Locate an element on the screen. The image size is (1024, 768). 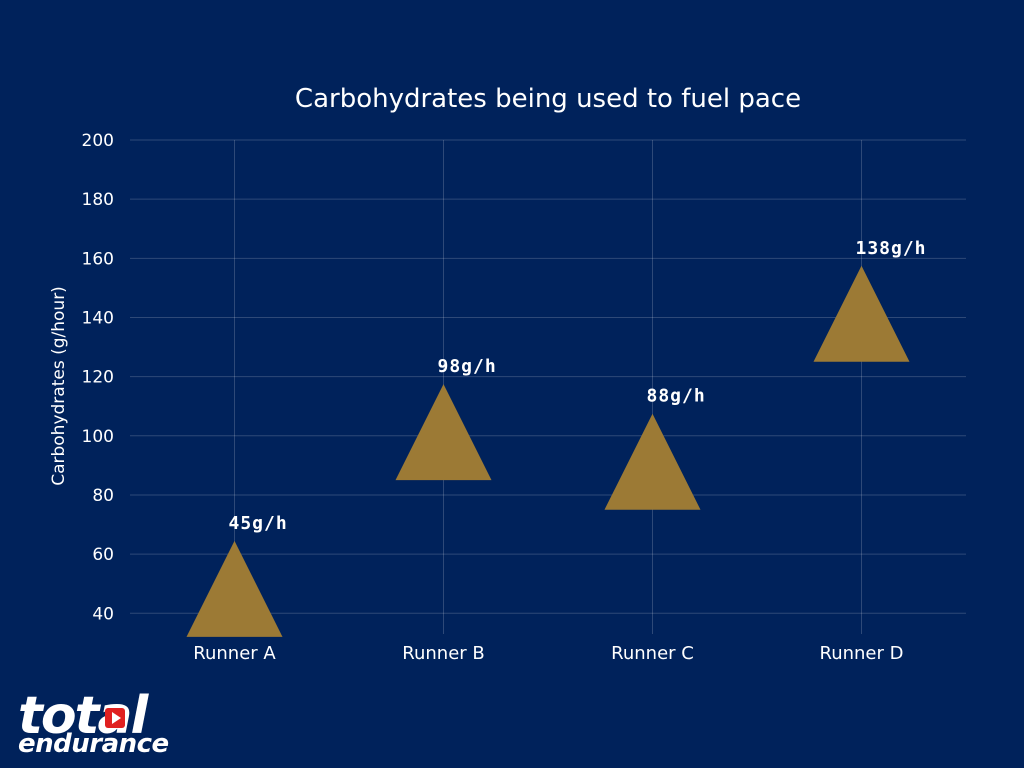
x-tick-layer: Runner A Runner B Runner C Runner D is located at coordinates (548, 653).